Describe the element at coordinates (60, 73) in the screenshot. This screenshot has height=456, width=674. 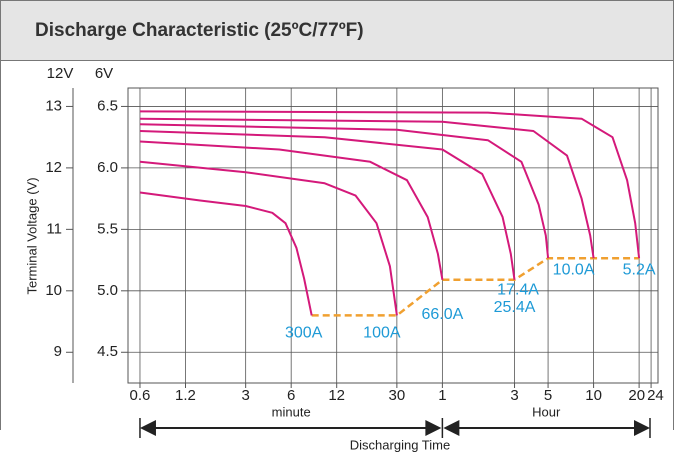
I see `y-axis-header: 12V` at that location.